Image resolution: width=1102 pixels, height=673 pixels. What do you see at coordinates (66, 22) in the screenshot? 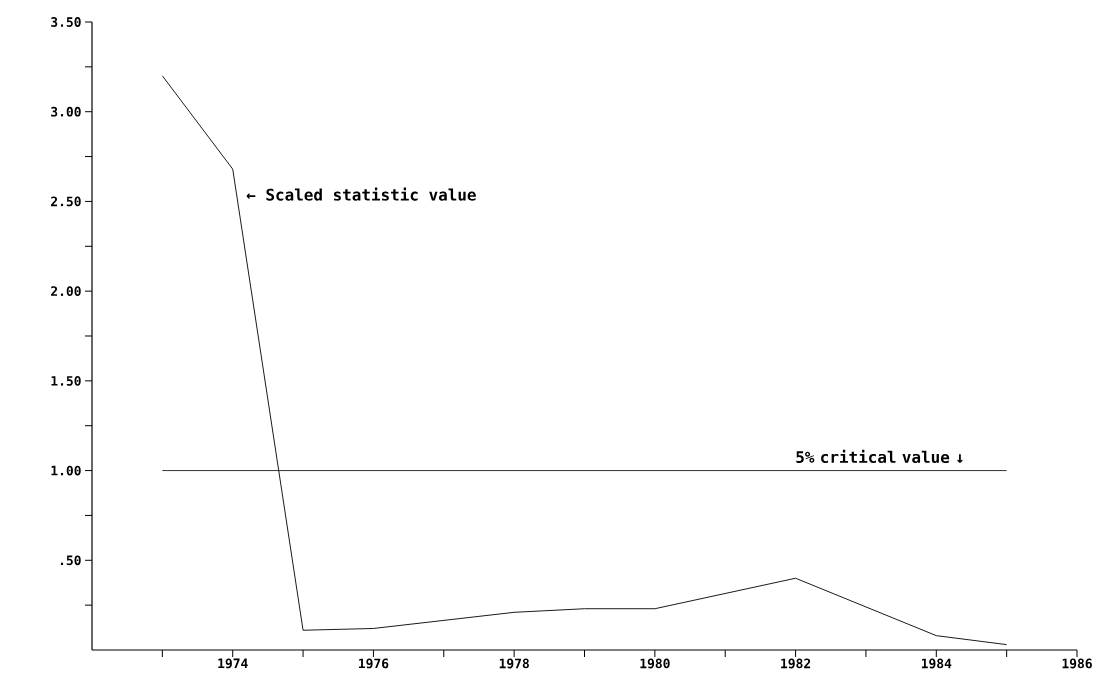
I see `y-tick-label: 3.50` at bounding box center [66, 22].